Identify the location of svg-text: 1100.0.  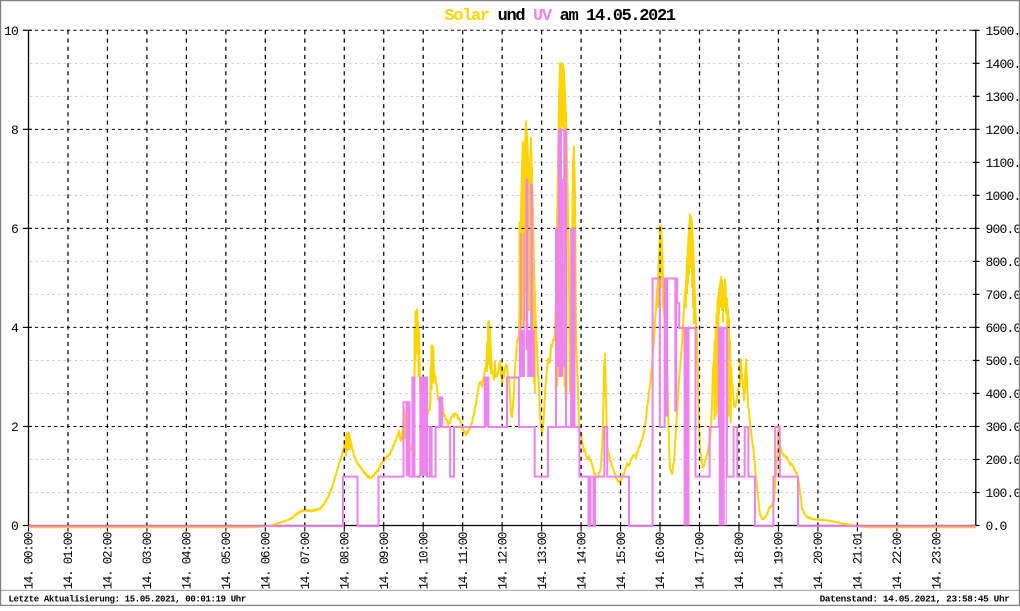
(1003, 163).